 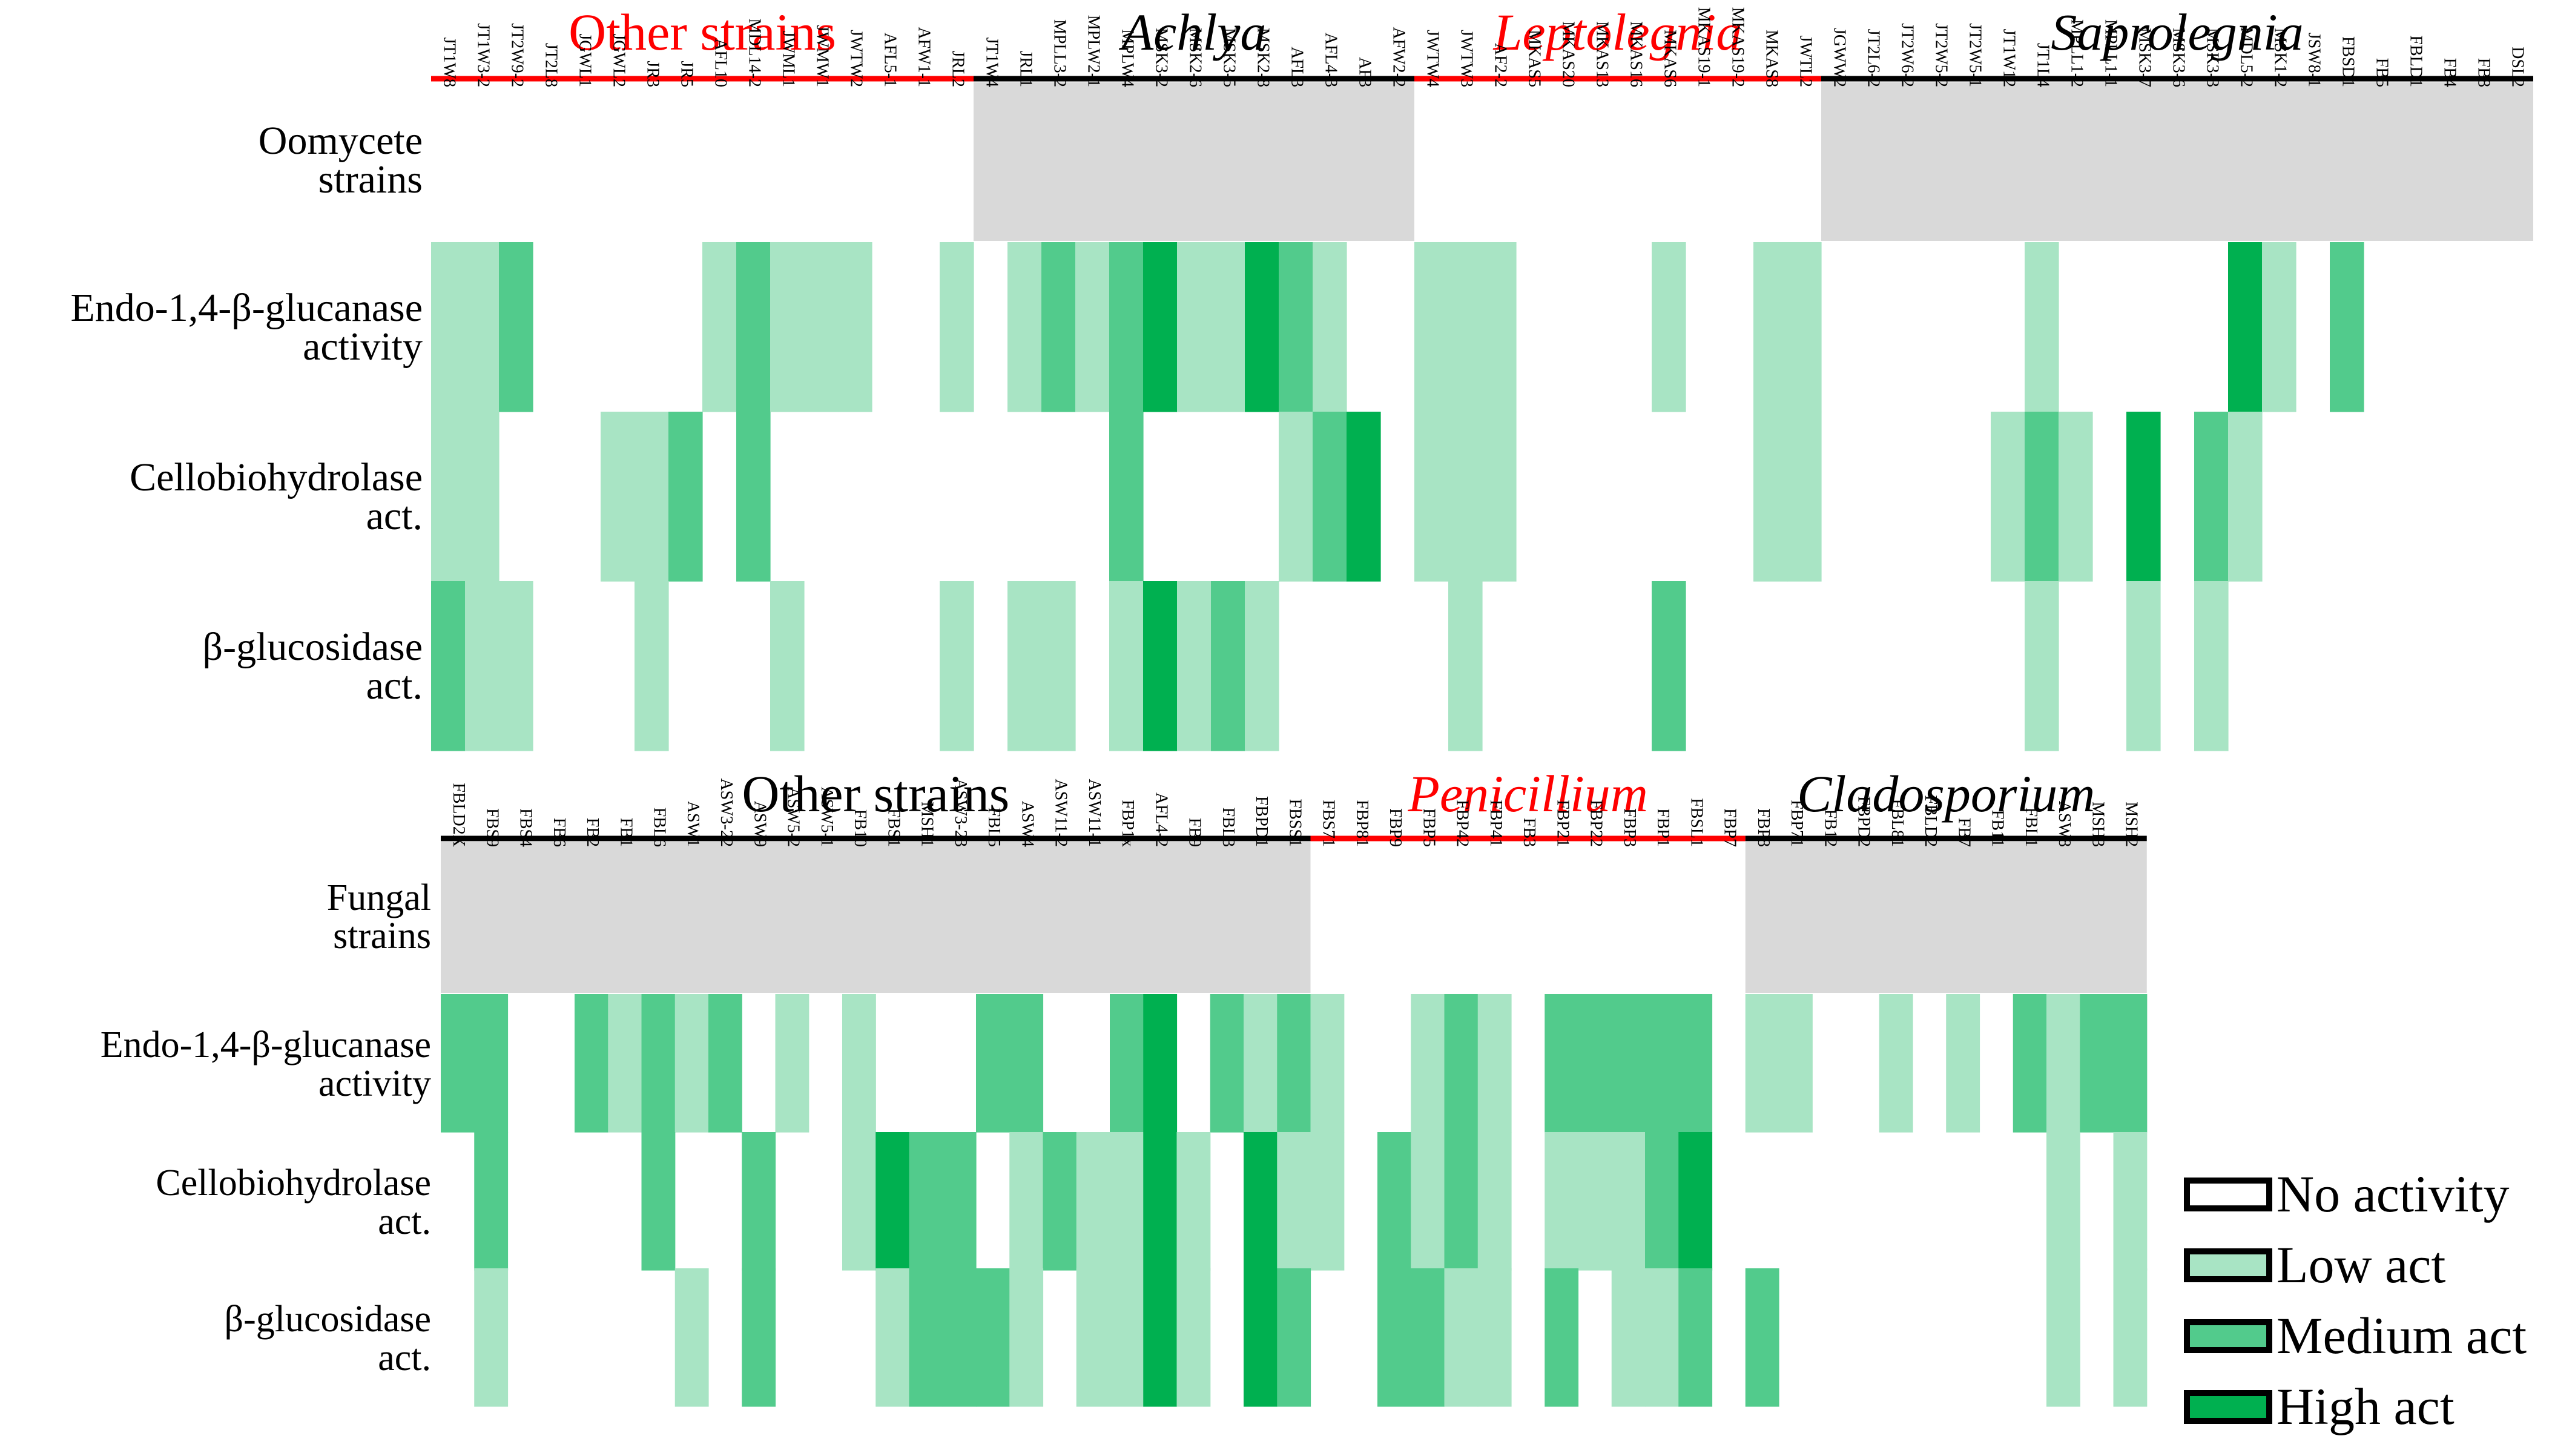 I want to click on strain-label: FBPD2, so click(x=1864, y=821).